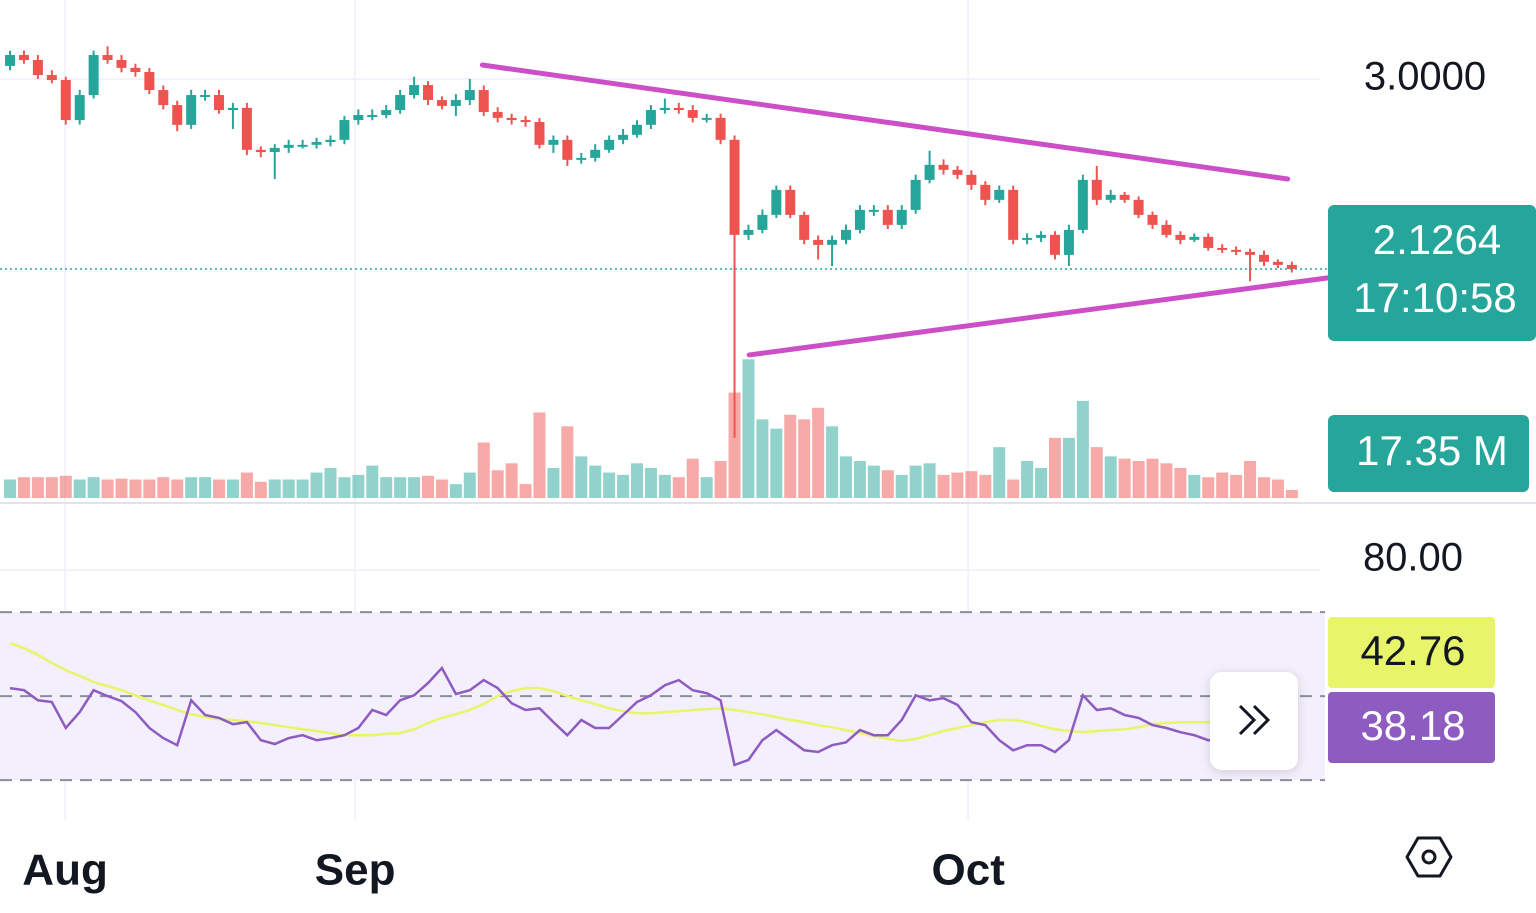 The width and height of the screenshot is (1536, 913). What do you see at coordinates (1254, 721) in the screenshot?
I see `scroll-button` at bounding box center [1254, 721].